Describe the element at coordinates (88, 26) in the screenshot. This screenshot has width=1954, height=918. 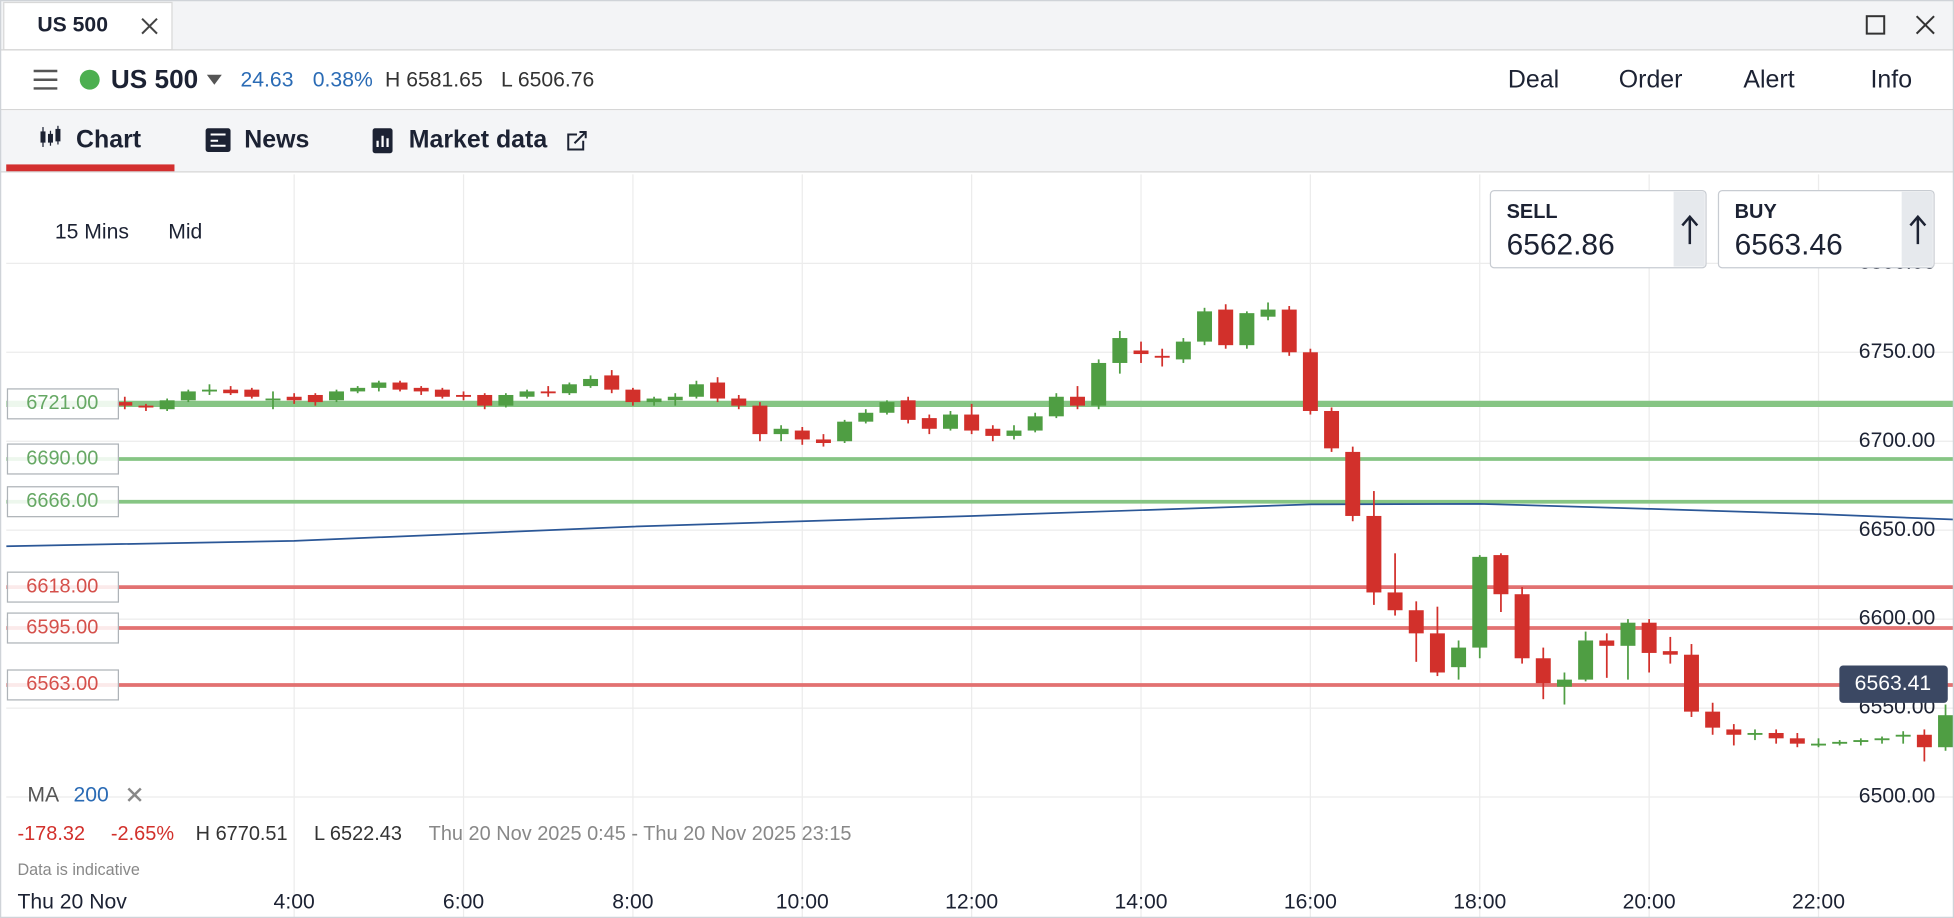
I see `tab` at that location.